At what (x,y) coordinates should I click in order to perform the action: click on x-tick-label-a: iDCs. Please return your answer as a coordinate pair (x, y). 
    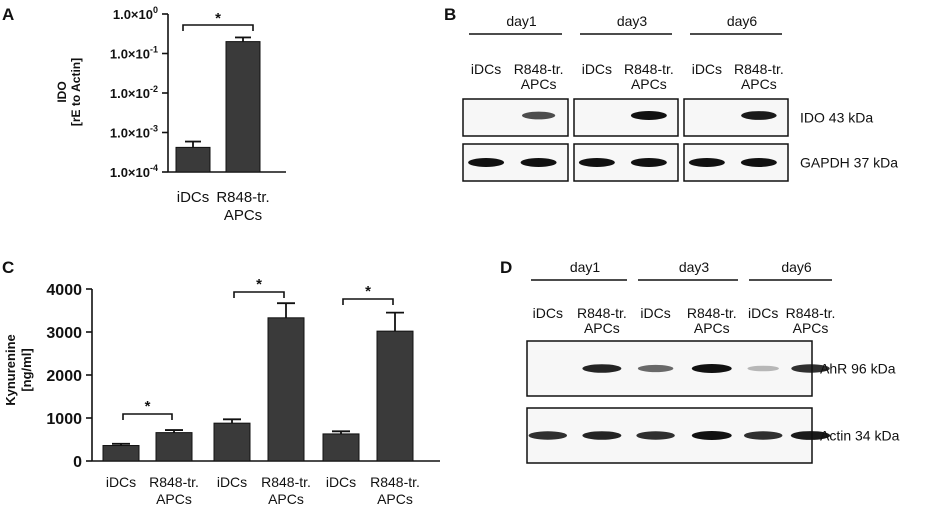
    Looking at the image, I should click on (193, 197).